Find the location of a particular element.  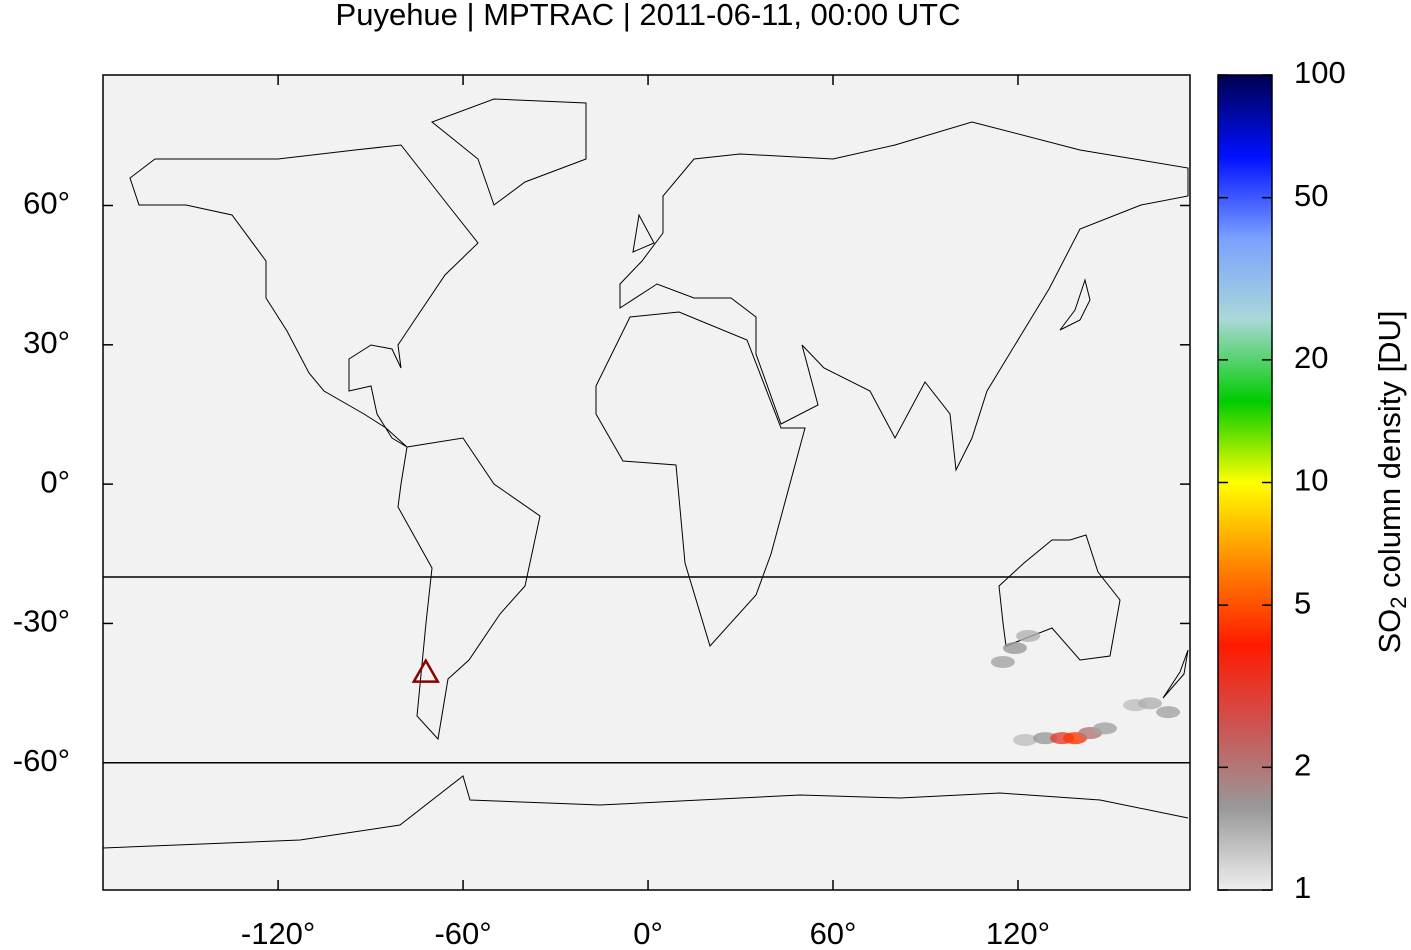

x-tick-label: 0° is located at coordinates (648, 933).